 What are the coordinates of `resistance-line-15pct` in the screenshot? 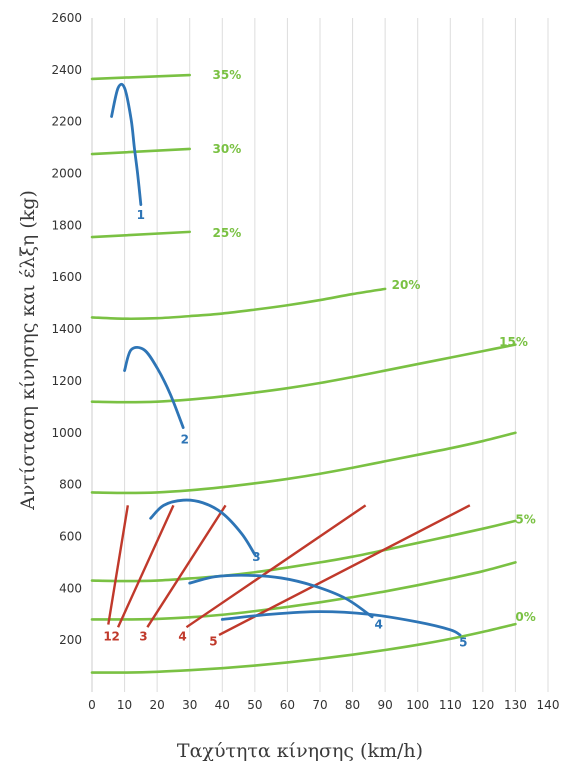 It's located at (303, 373).